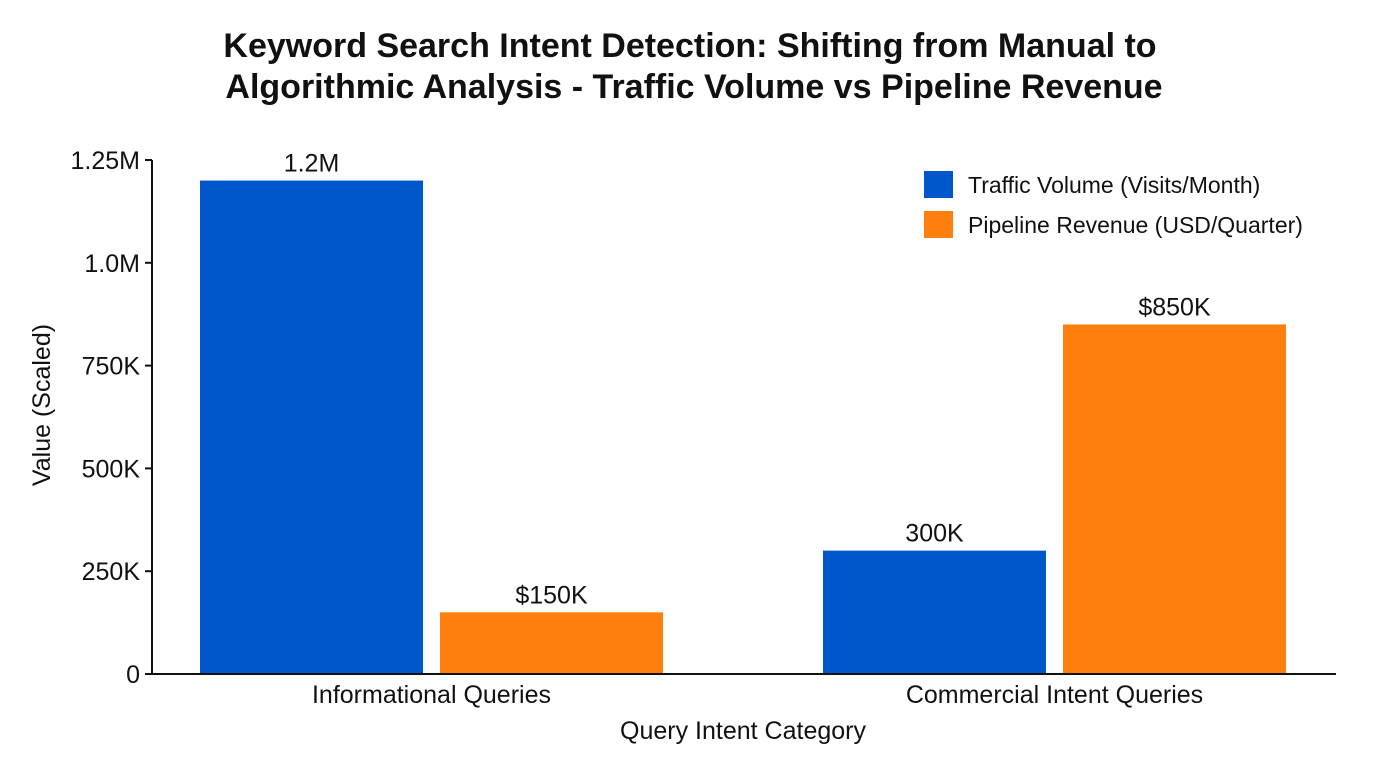 Image resolution: width=1376 pixels, height=773 pixels. I want to click on x-axis-label: Query Intent Category, so click(743, 731).